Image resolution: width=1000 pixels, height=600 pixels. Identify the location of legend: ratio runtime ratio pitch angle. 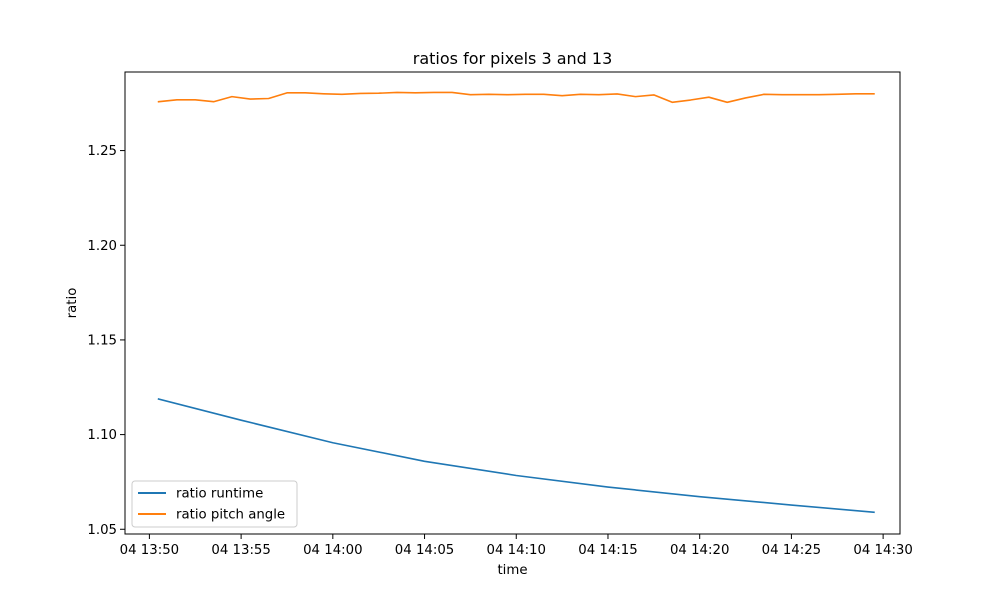
(214, 504).